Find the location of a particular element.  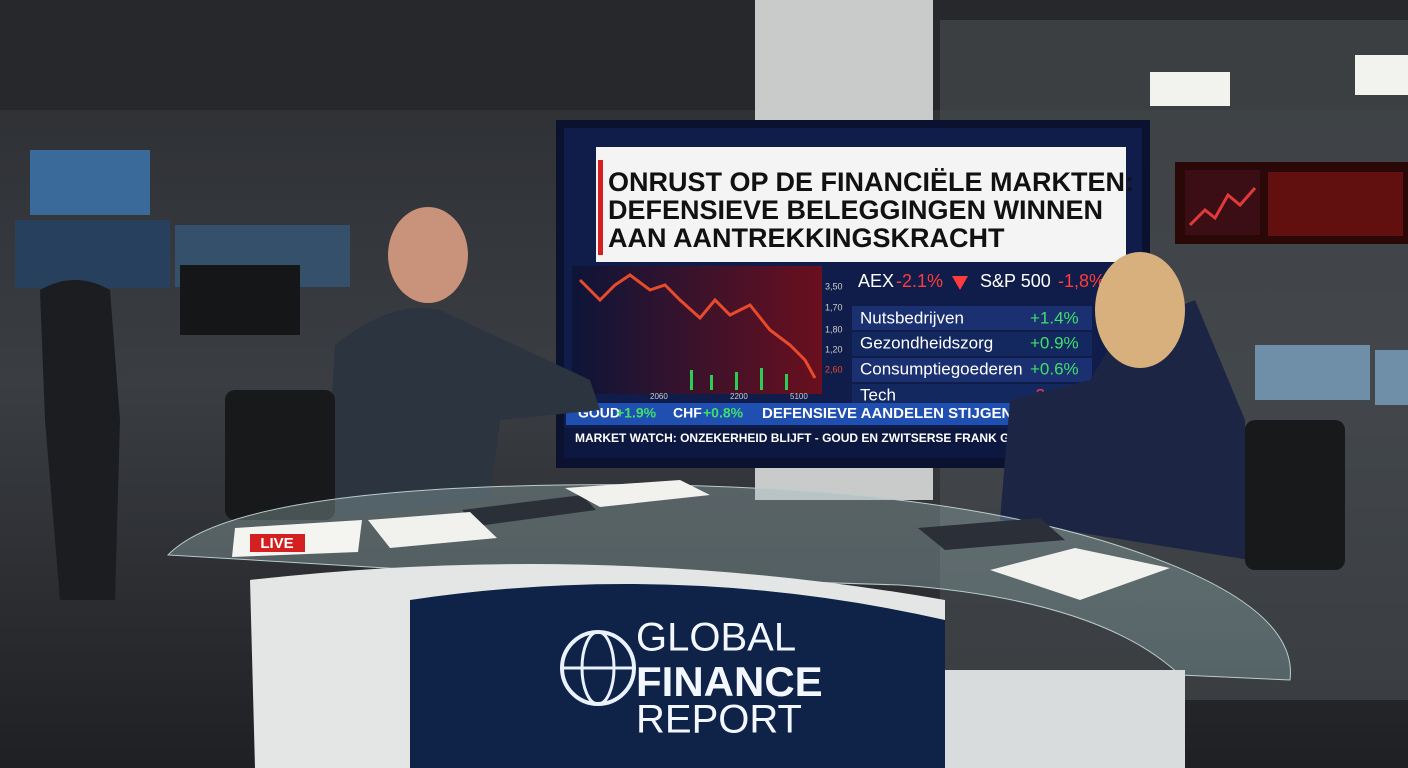

ticker-change: +0.8% is located at coordinates (723, 413).